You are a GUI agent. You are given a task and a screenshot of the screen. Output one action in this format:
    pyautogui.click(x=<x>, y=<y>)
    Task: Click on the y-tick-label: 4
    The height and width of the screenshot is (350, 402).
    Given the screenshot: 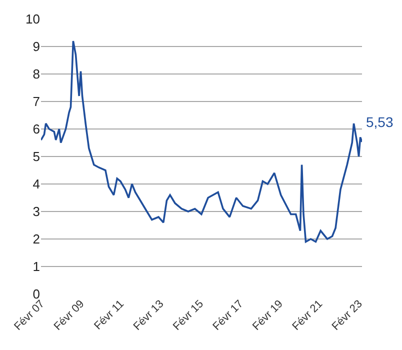 What is the action you would take?
    pyautogui.click(x=36, y=184)
    